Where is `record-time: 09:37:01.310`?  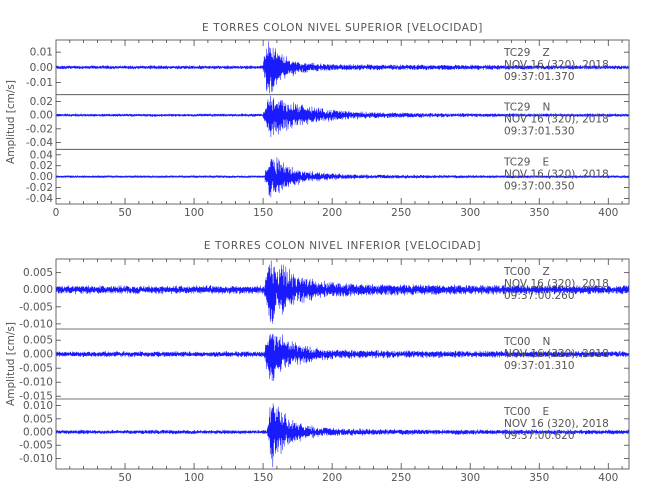
record-time: 09:37:01.310 is located at coordinates (539, 366).